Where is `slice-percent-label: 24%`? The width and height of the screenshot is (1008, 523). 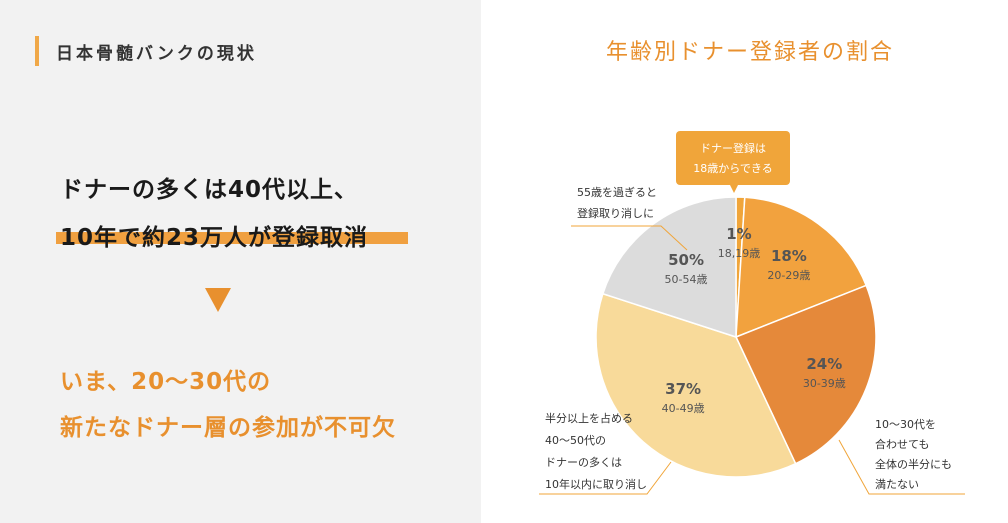
slice-percent-label: 24% is located at coordinates (824, 364).